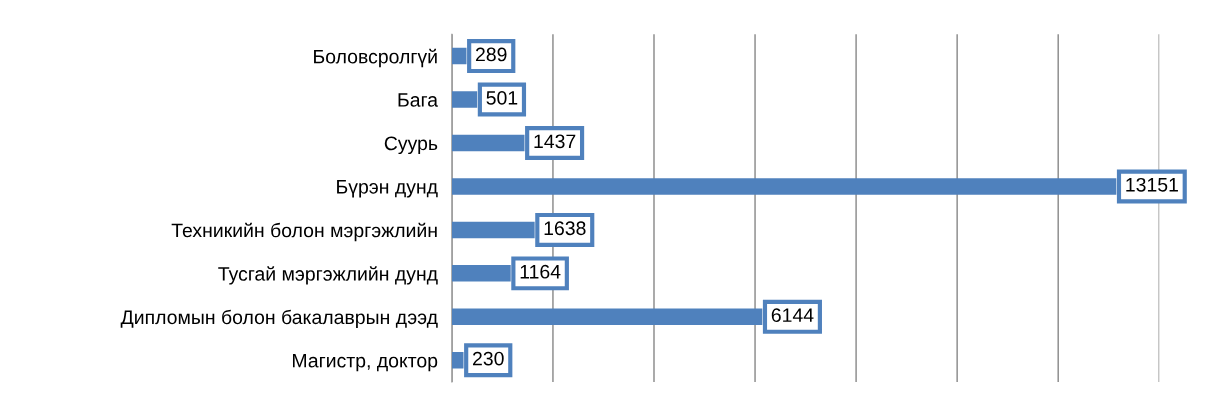 Image resolution: width=1228 pixels, height=409 pixels. I want to click on data-label: 13151, so click(1152, 184).